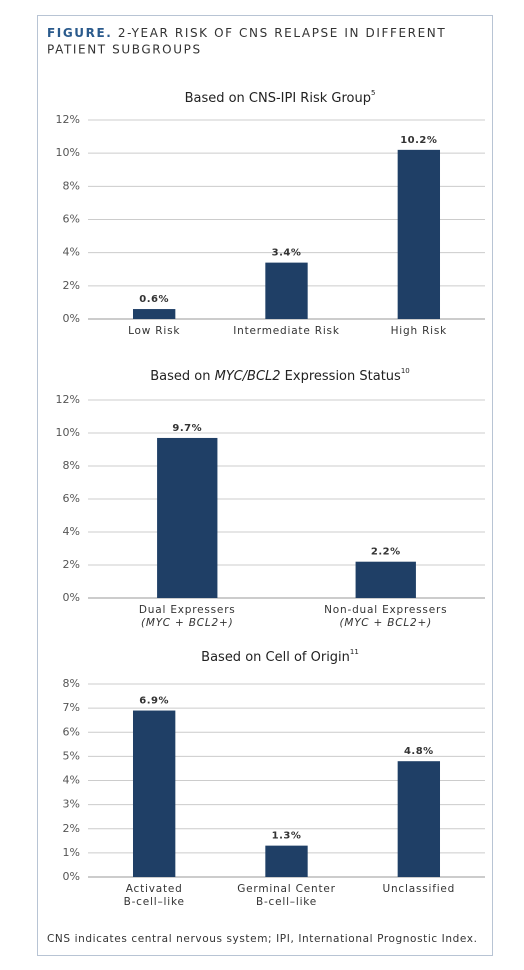 The image size is (524, 970). I want to click on chart-title-part: MYC/BCL2, so click(248, 376).